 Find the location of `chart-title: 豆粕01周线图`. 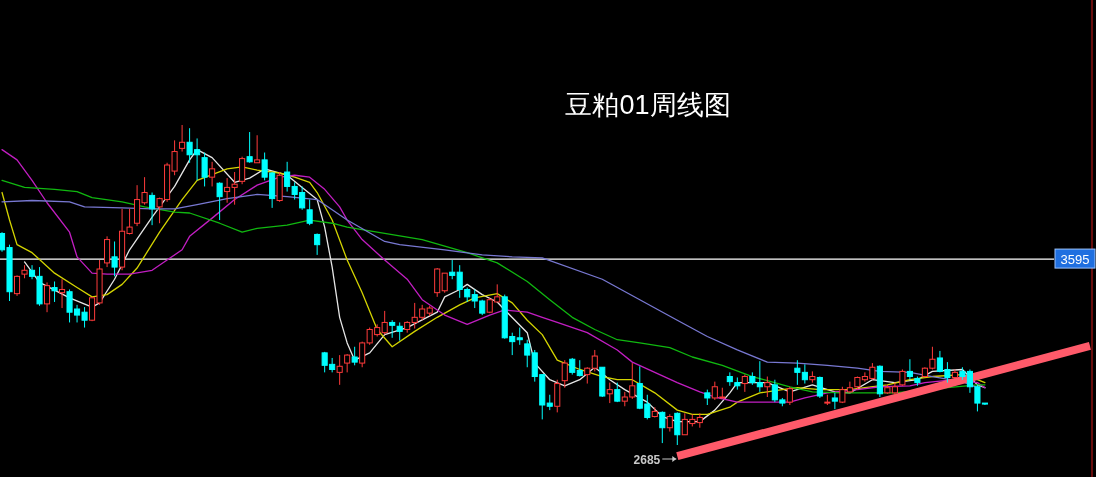

chart-title: 豆粕01周线图 is located at coordinates (648, 105).